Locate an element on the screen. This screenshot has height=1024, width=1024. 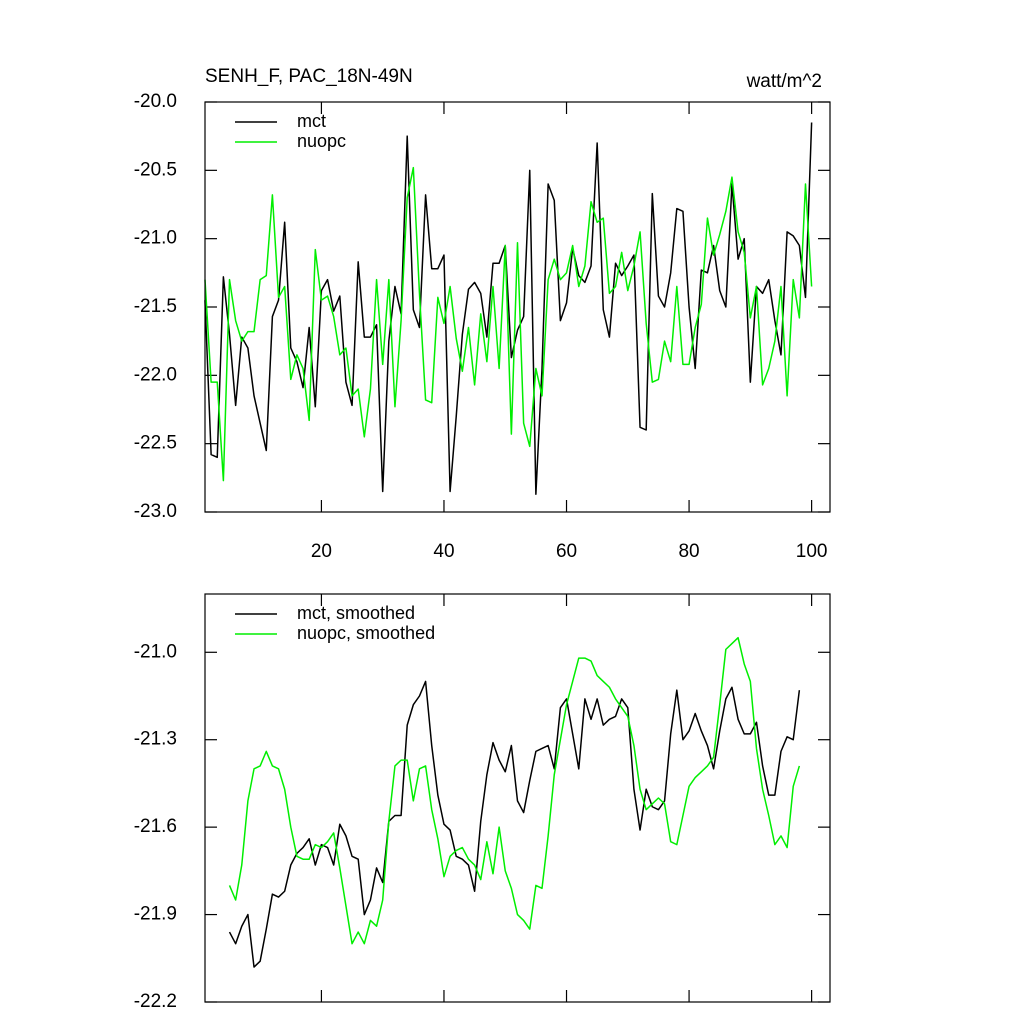
x-tick-label: 20 is located at coordinates (321, 551).